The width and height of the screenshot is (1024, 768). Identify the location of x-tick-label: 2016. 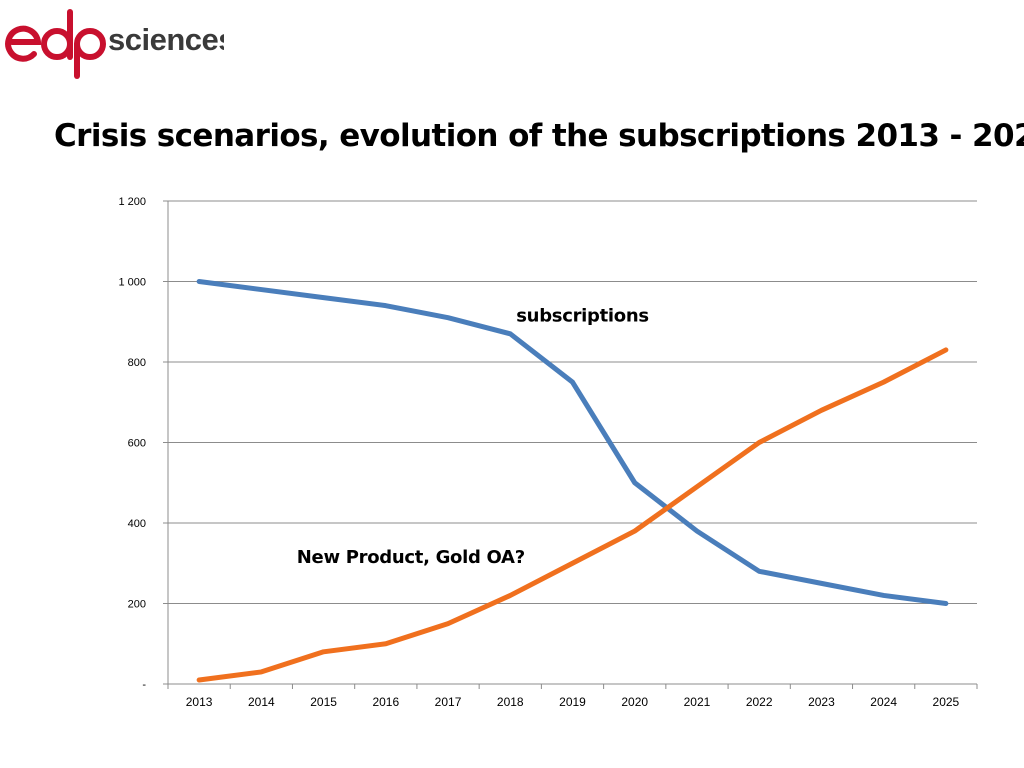
(385, 702).